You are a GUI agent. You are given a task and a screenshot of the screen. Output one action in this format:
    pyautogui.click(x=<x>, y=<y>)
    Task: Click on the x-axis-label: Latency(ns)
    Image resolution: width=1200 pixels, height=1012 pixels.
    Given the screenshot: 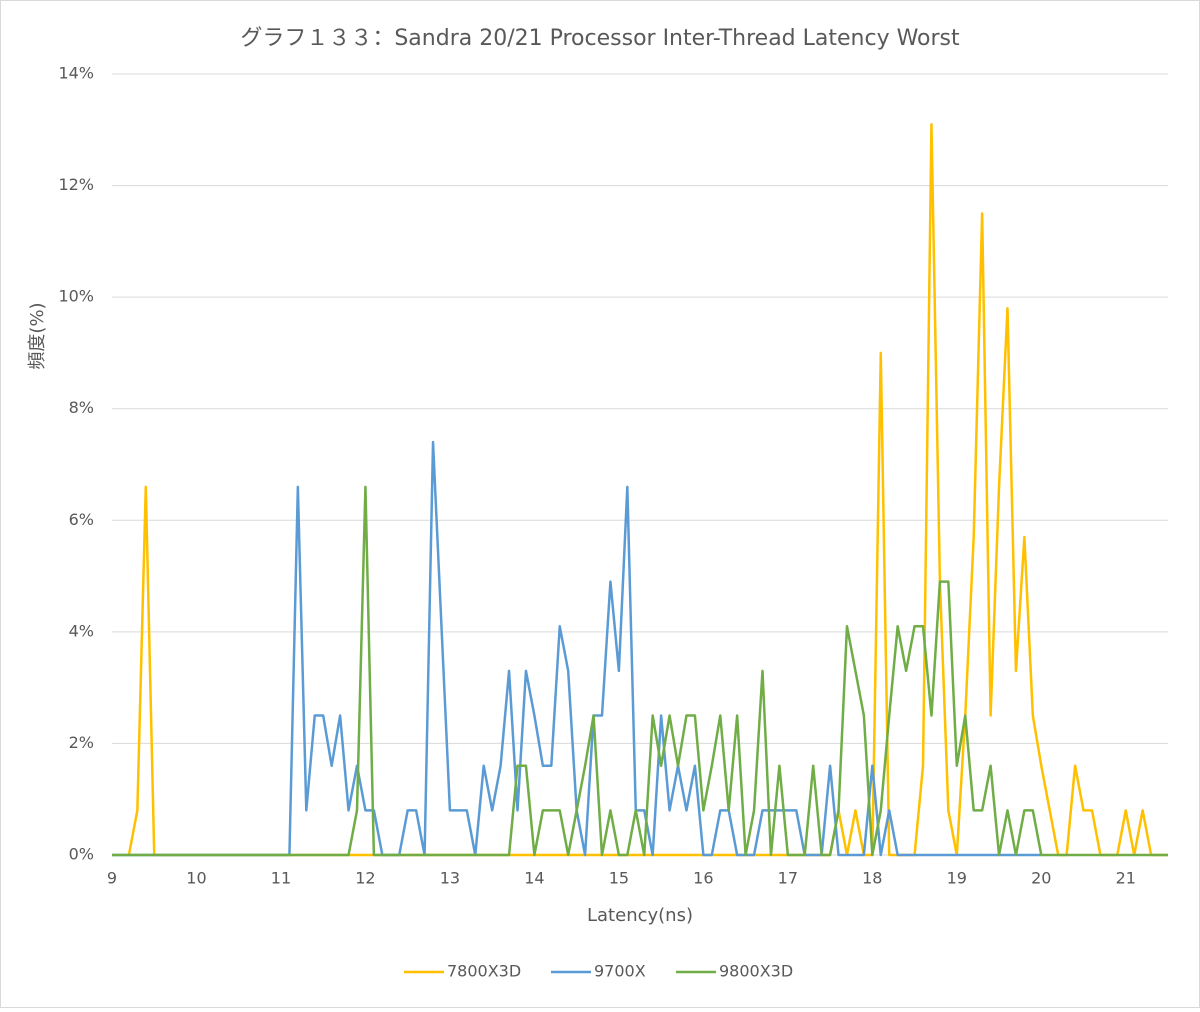 What is the action you would take?
    pyautogui.click(x=640, y=915)
    